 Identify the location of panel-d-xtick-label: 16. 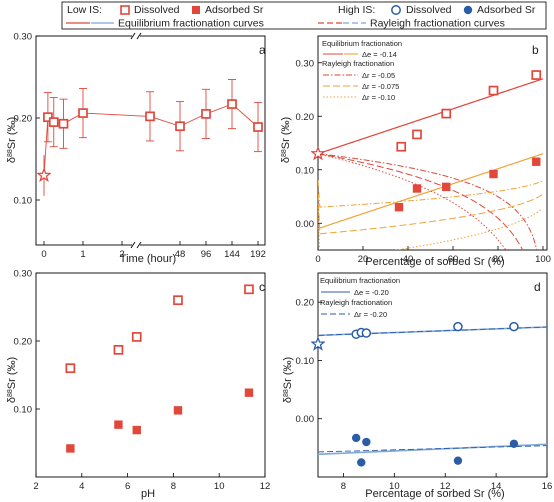
(547, 486).